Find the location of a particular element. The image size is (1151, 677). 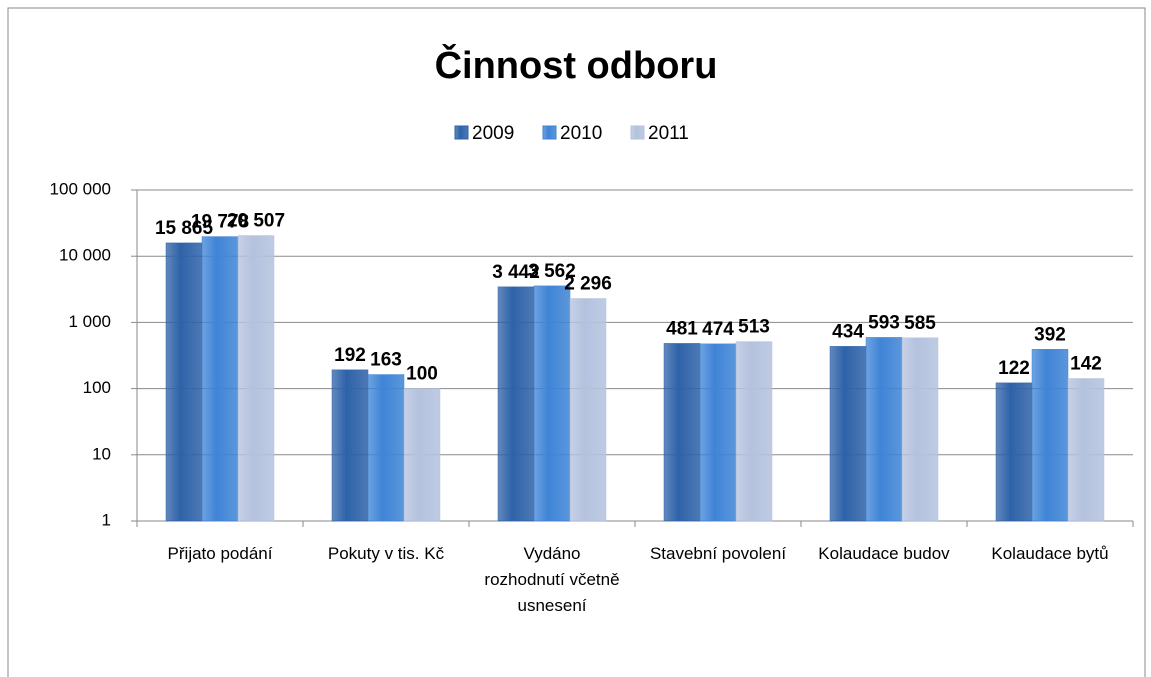

x-tick-label: Stavební povolení is located at coordinates (718, 553).